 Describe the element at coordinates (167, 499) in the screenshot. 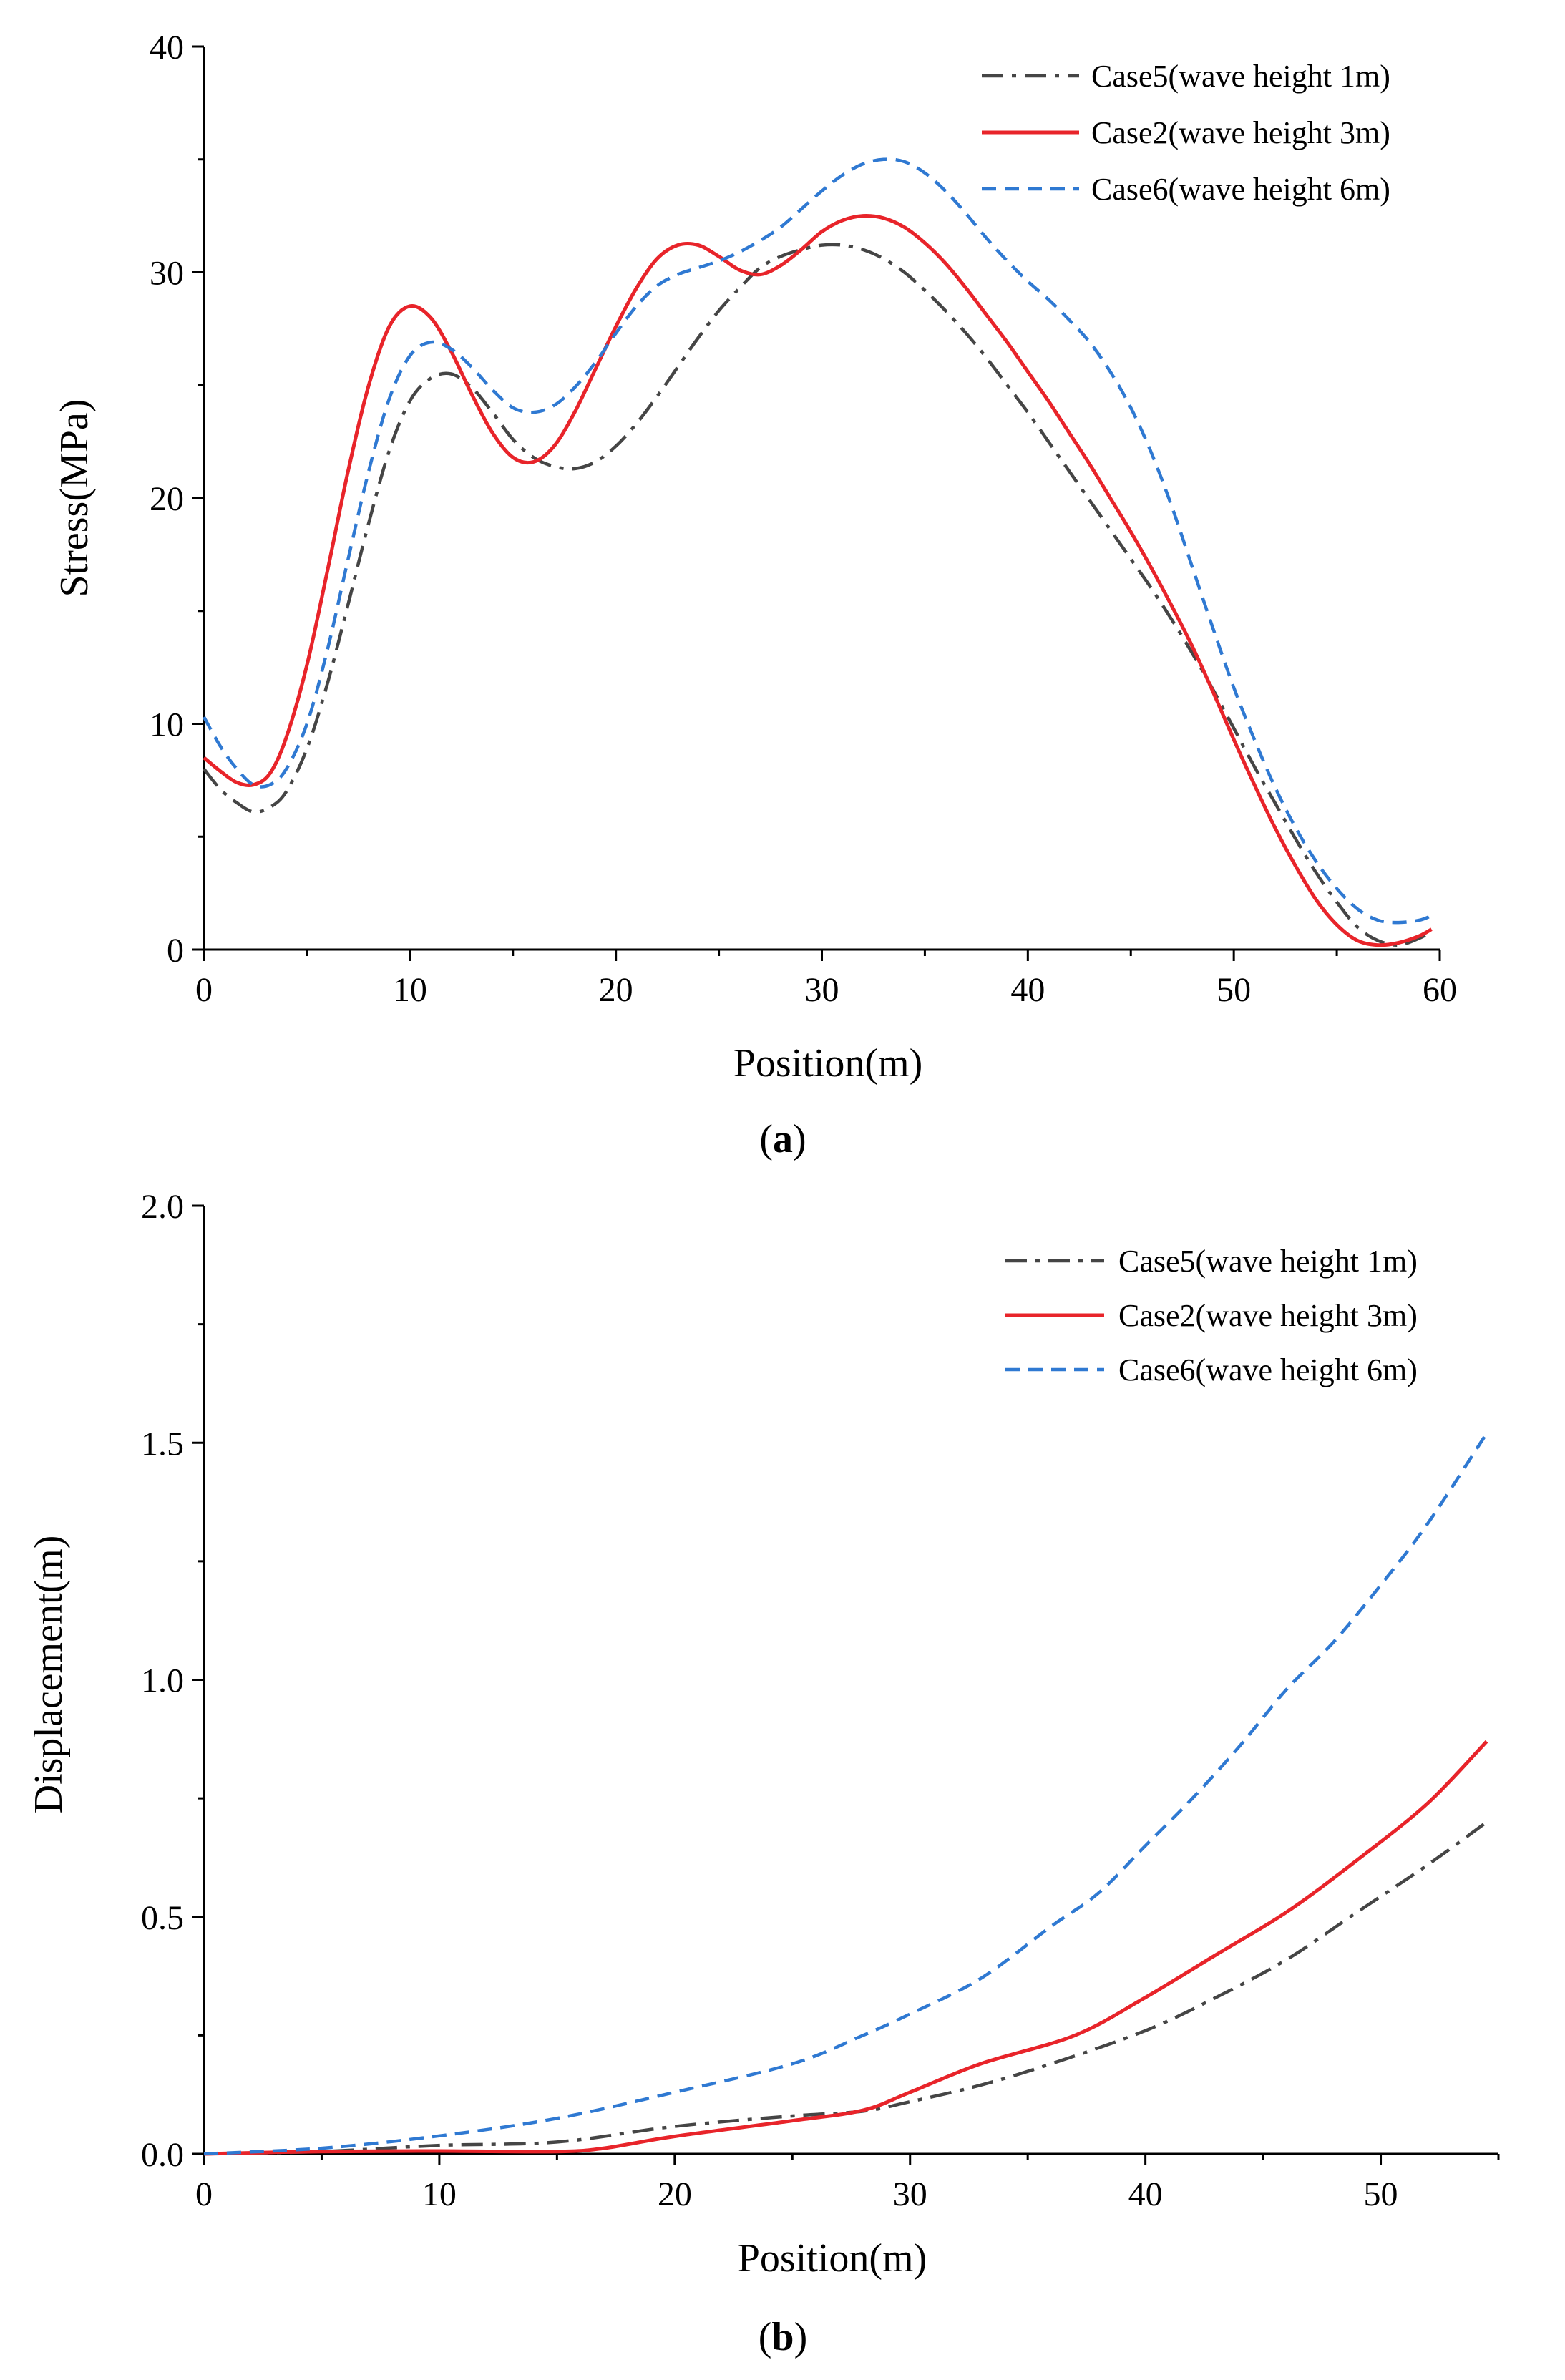

I see `stress-y-tick-label: 20` at that location.